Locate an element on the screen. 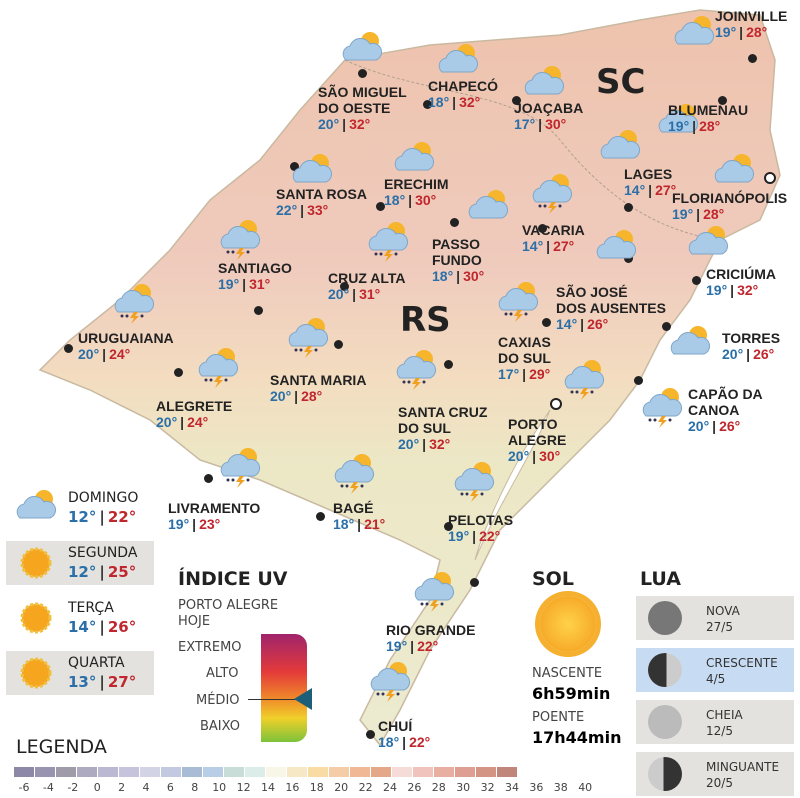 Image resolution: width=800 pixels, height=798 pixels. state-label-rs: RS is located at coordinates (425, 320).